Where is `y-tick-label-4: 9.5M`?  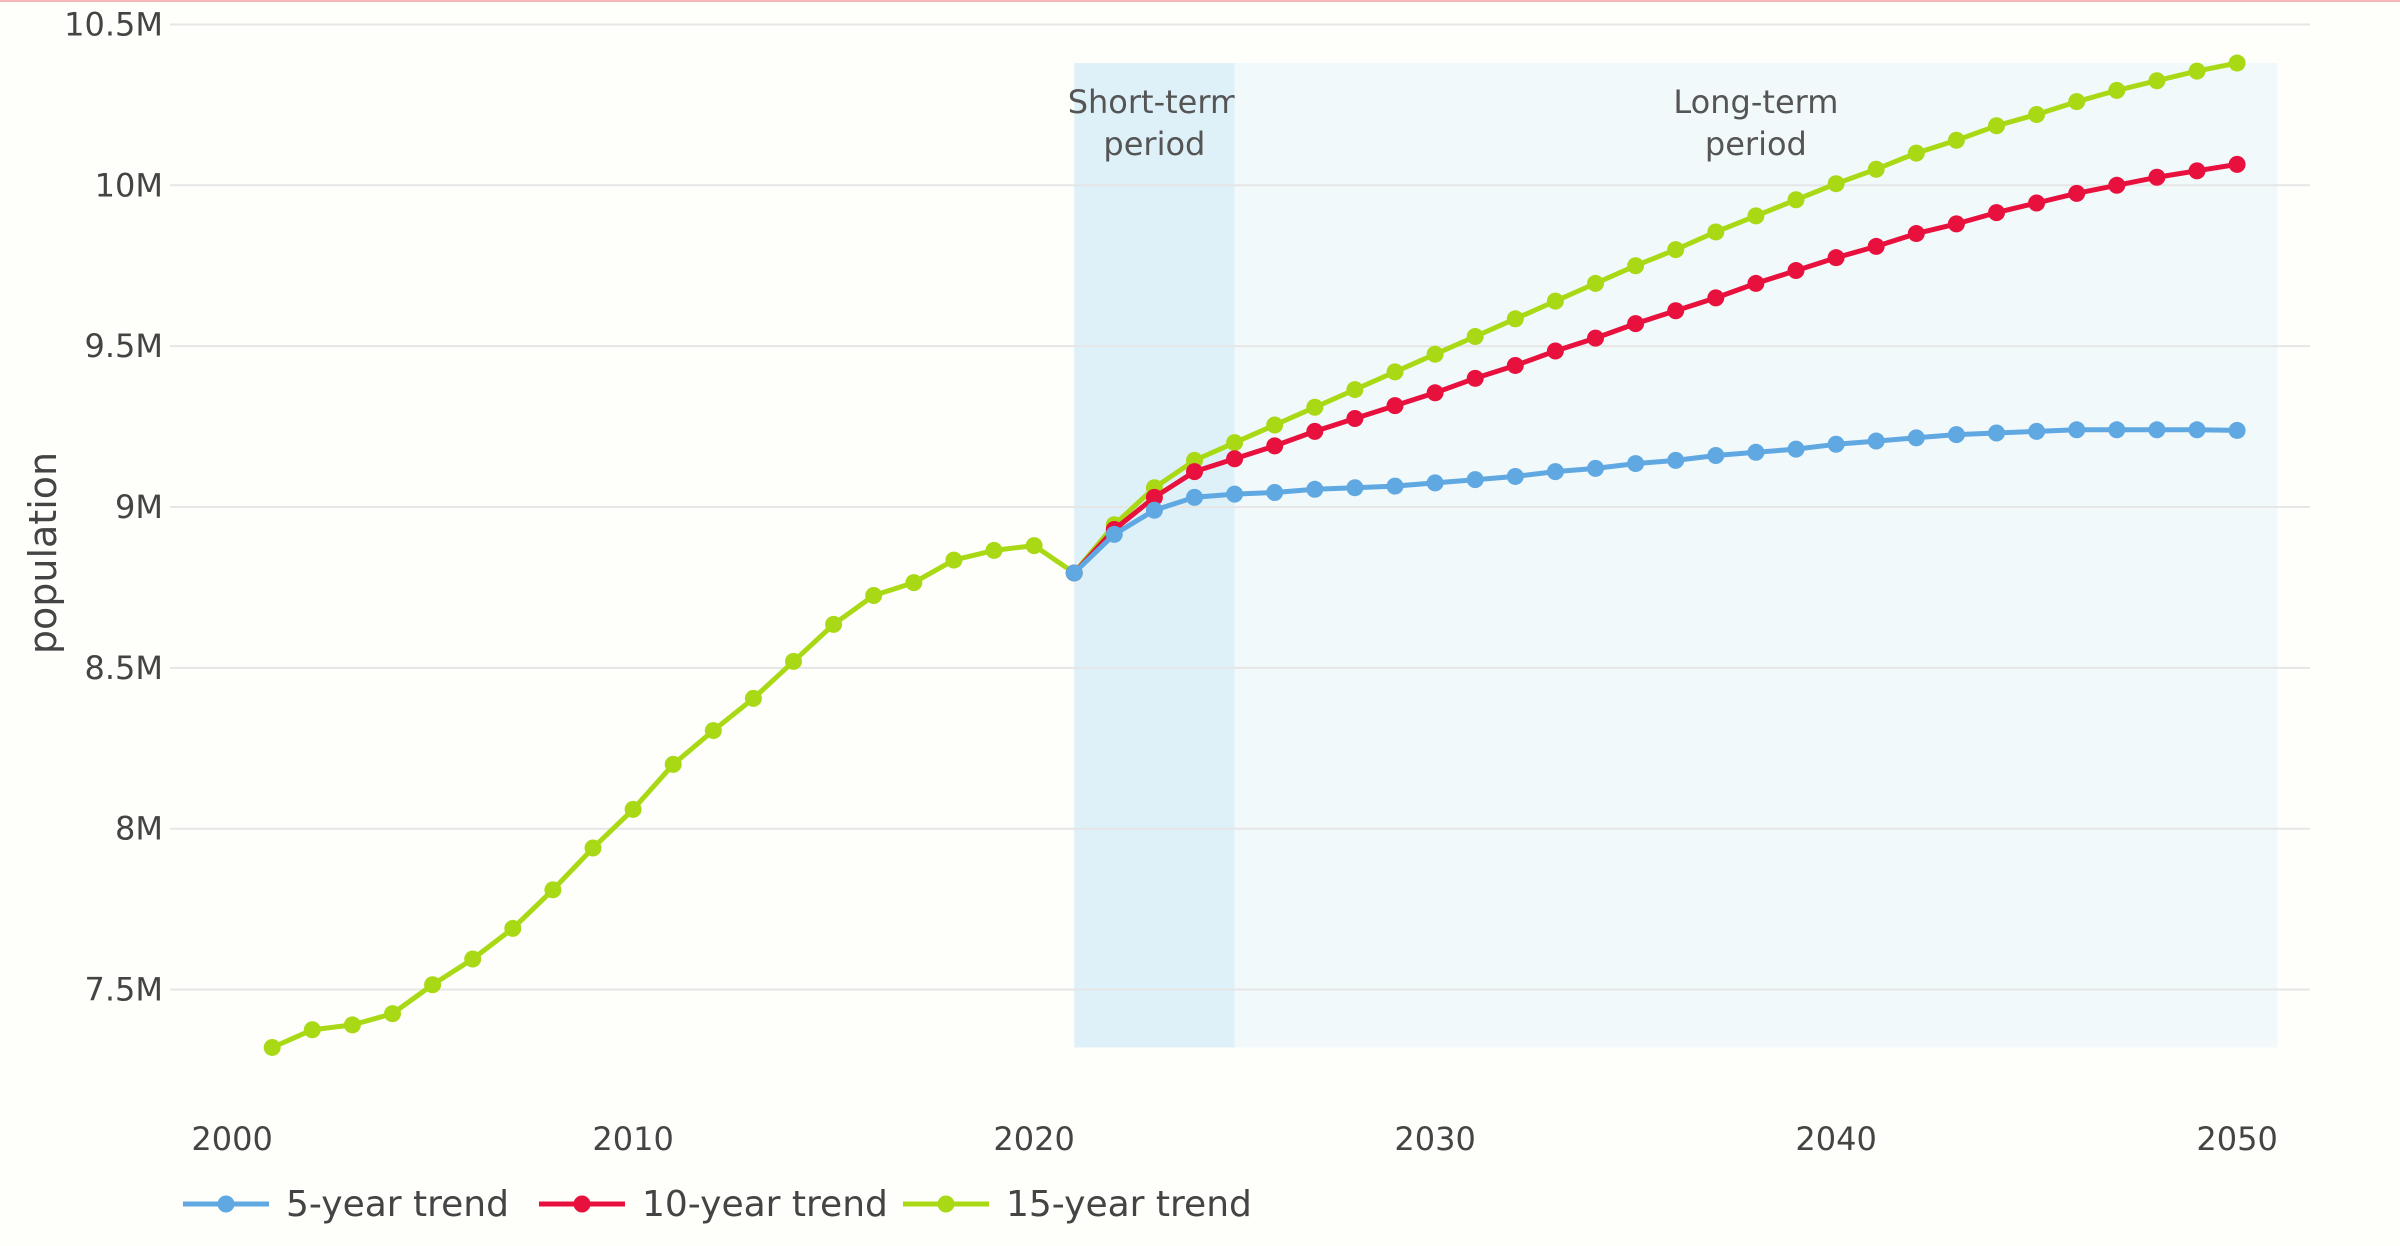 y-tick-label-4: 9.5M is located at coordinates (124, 346).